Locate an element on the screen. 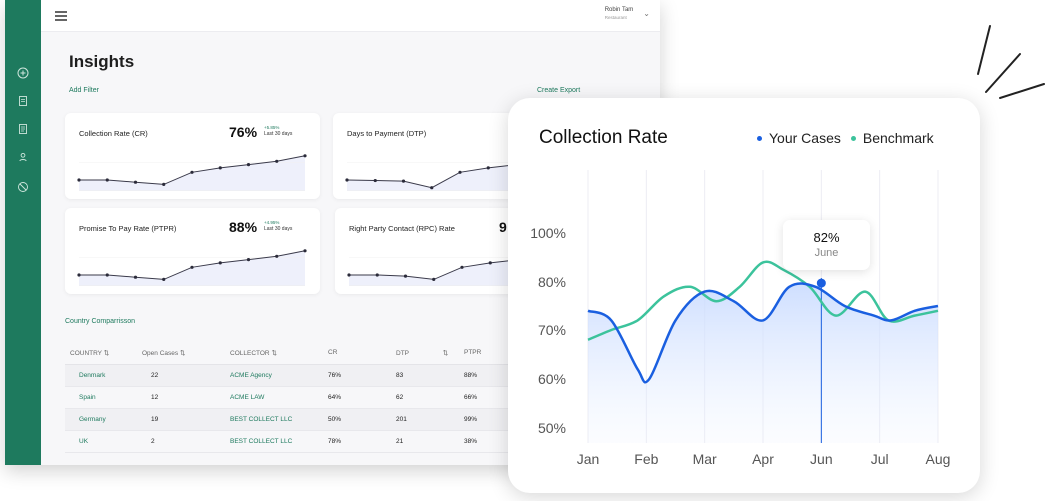  benchmark-line is located at coordinates (763, 300).